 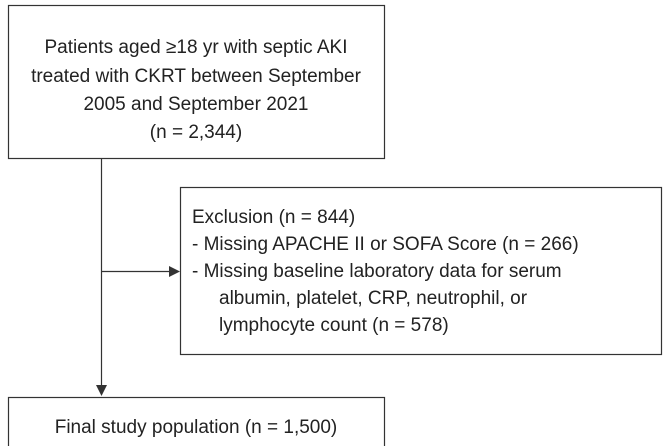 I want to click on exclusion-title: Exclusion (n = 844), so click(x=273, y=217).